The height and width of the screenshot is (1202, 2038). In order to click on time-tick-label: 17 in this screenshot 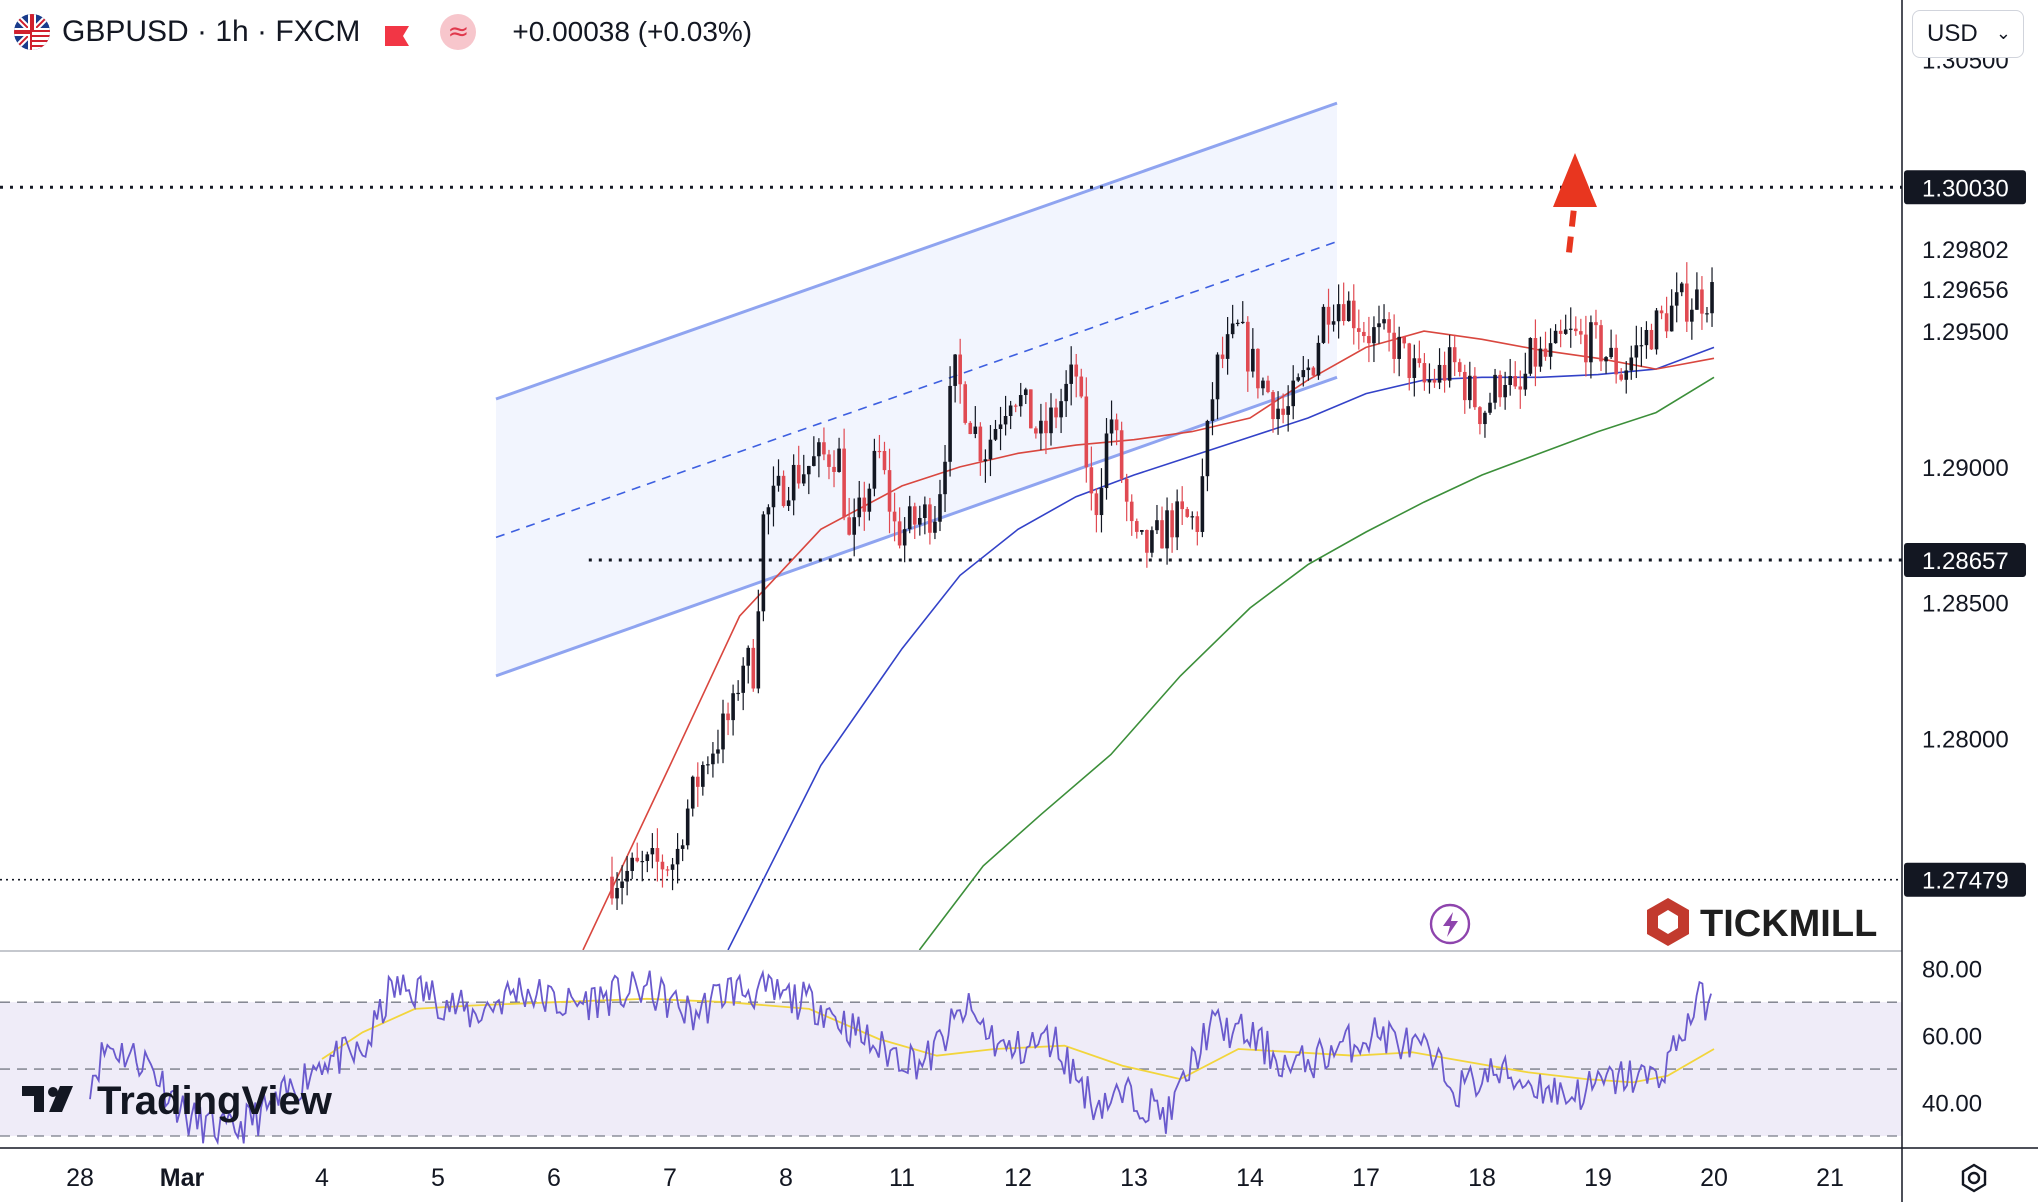, I will do `click(1366, 1178)`.